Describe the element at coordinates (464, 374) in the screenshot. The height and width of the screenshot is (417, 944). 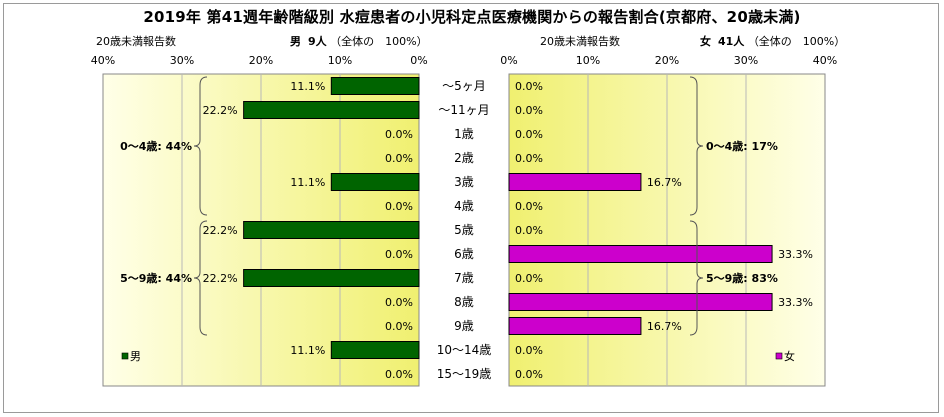
I see `category-label: 15〜19歳` at that location.